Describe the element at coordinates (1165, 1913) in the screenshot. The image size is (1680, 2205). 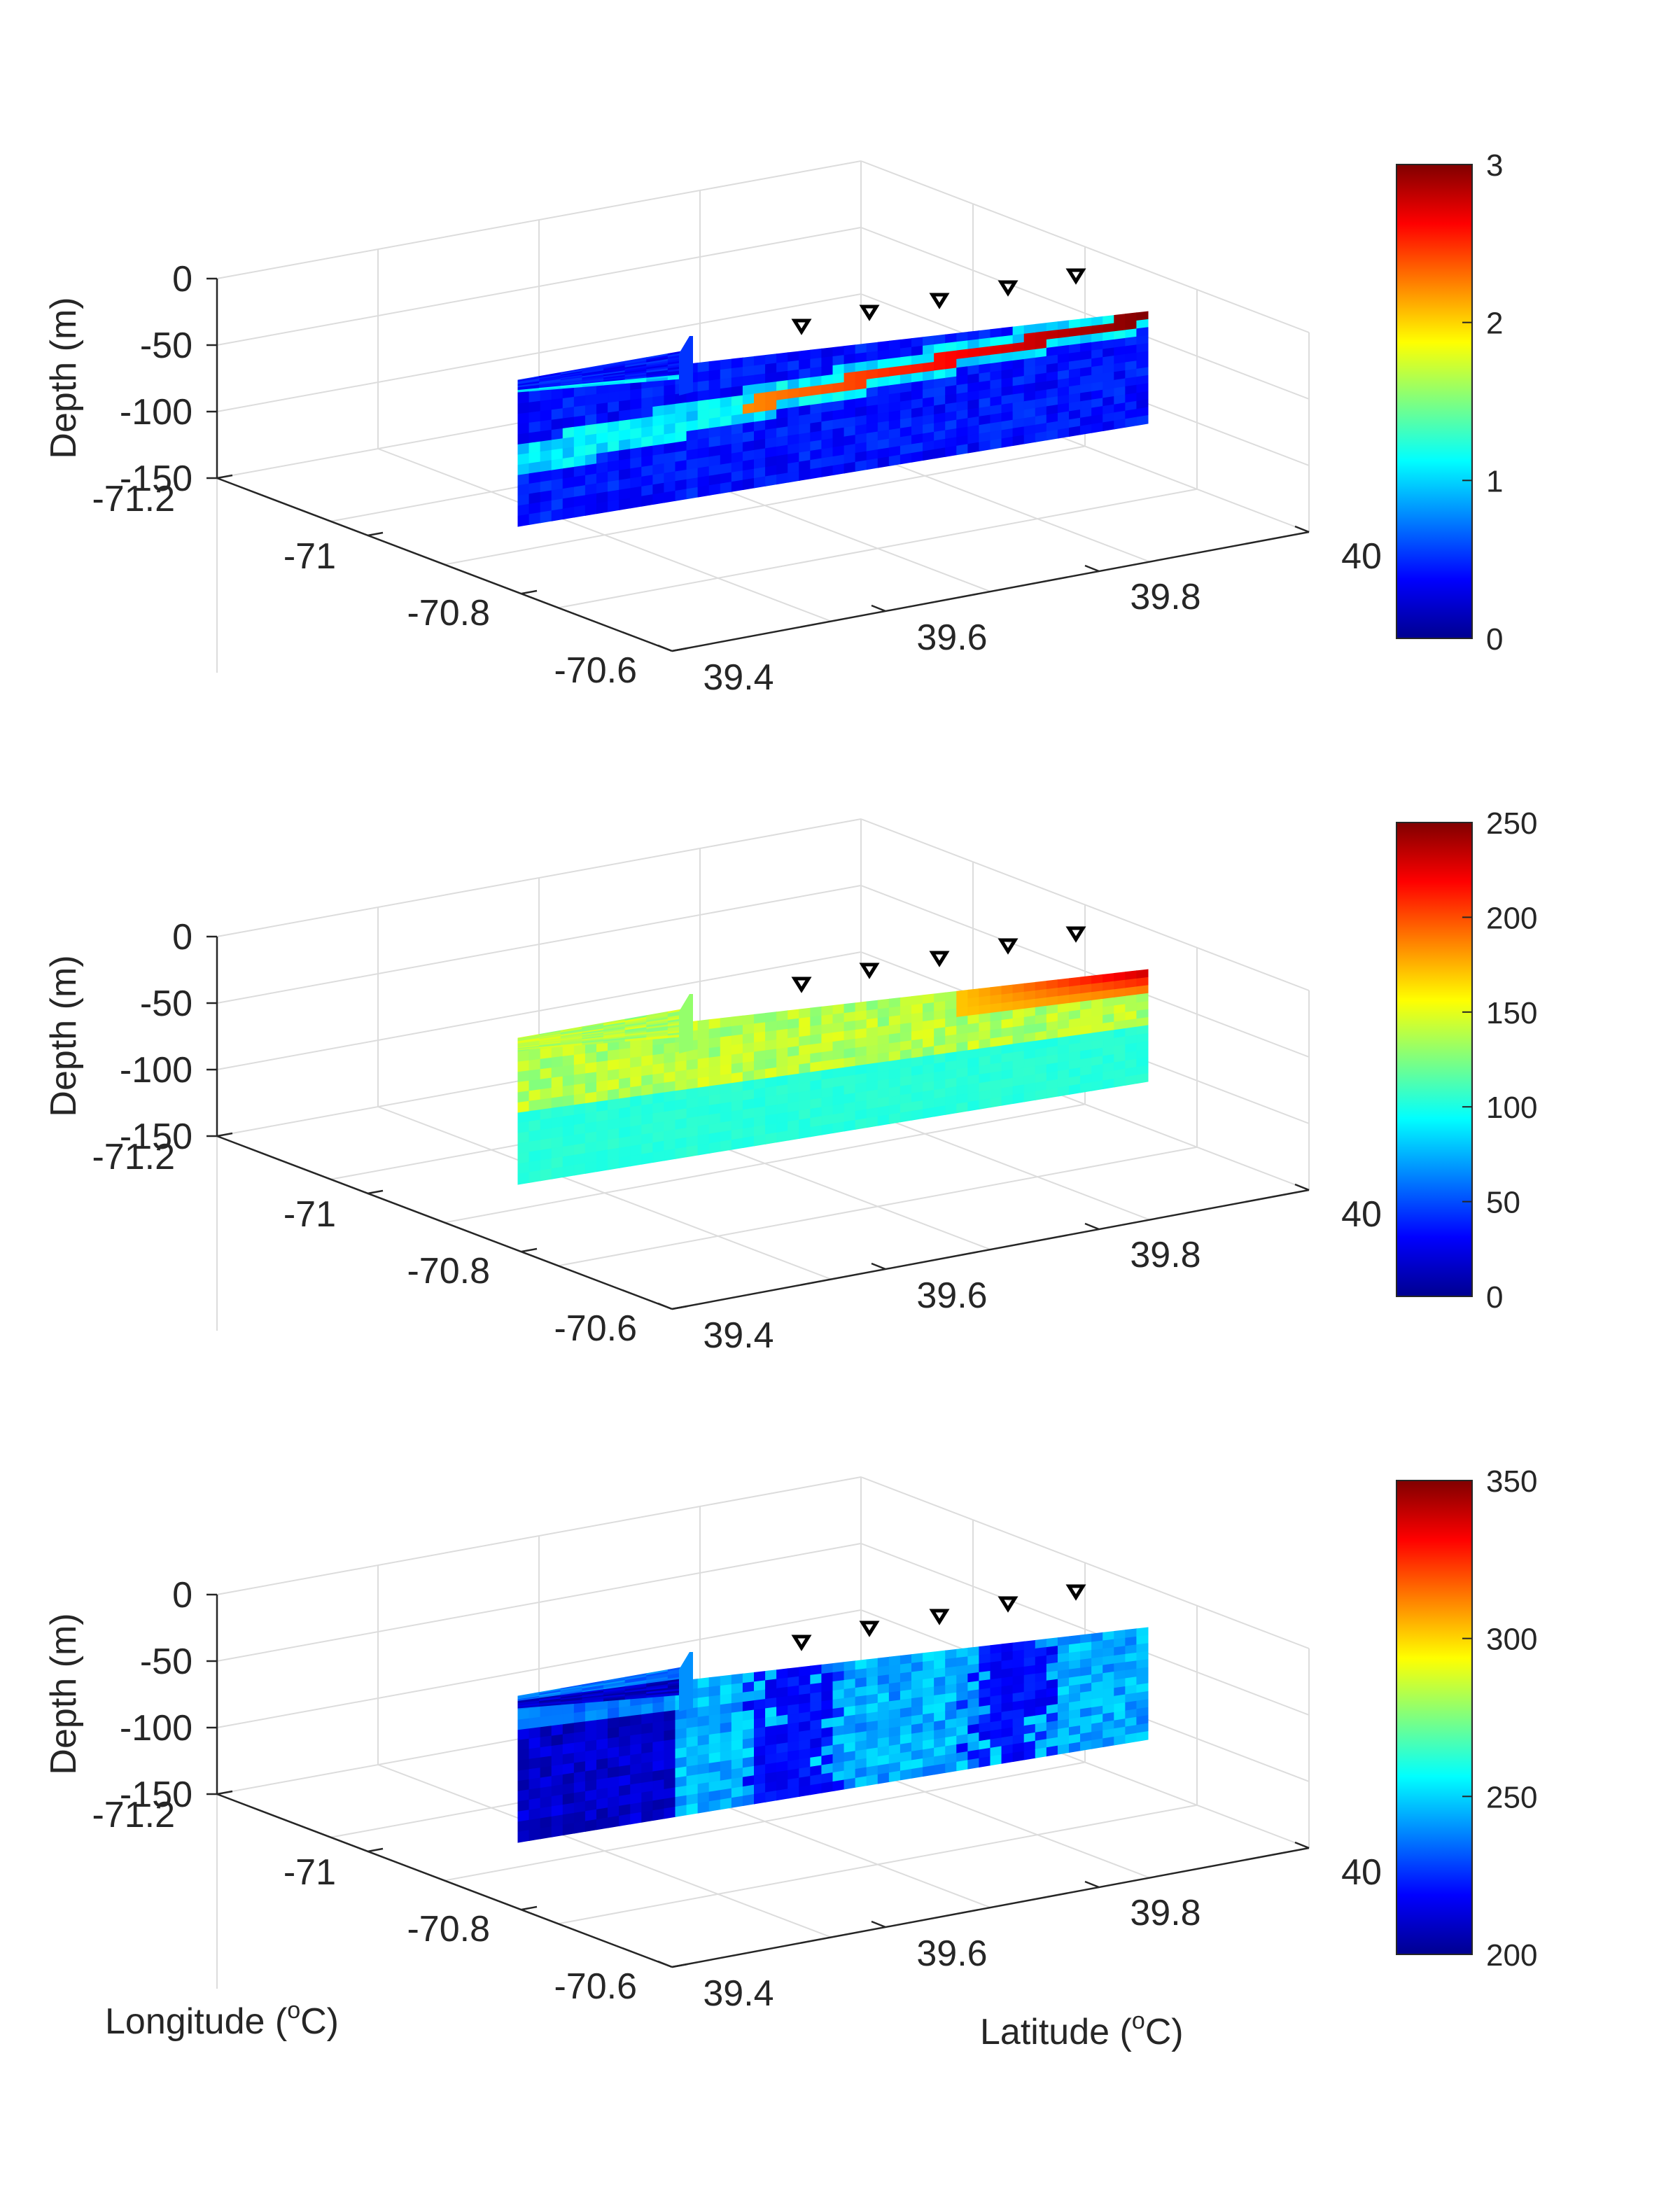
I see `latitude-tick-label: 39.8` at that location.